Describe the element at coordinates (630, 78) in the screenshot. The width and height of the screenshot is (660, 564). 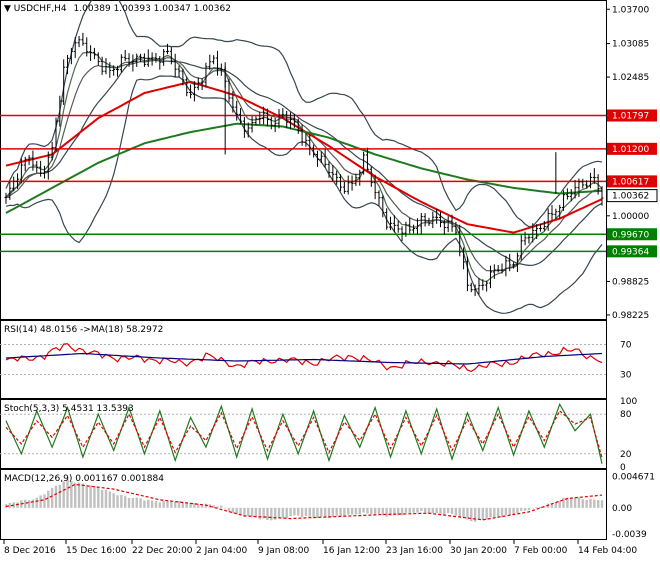
I see `price-tick-label: 1.02485` at that location.